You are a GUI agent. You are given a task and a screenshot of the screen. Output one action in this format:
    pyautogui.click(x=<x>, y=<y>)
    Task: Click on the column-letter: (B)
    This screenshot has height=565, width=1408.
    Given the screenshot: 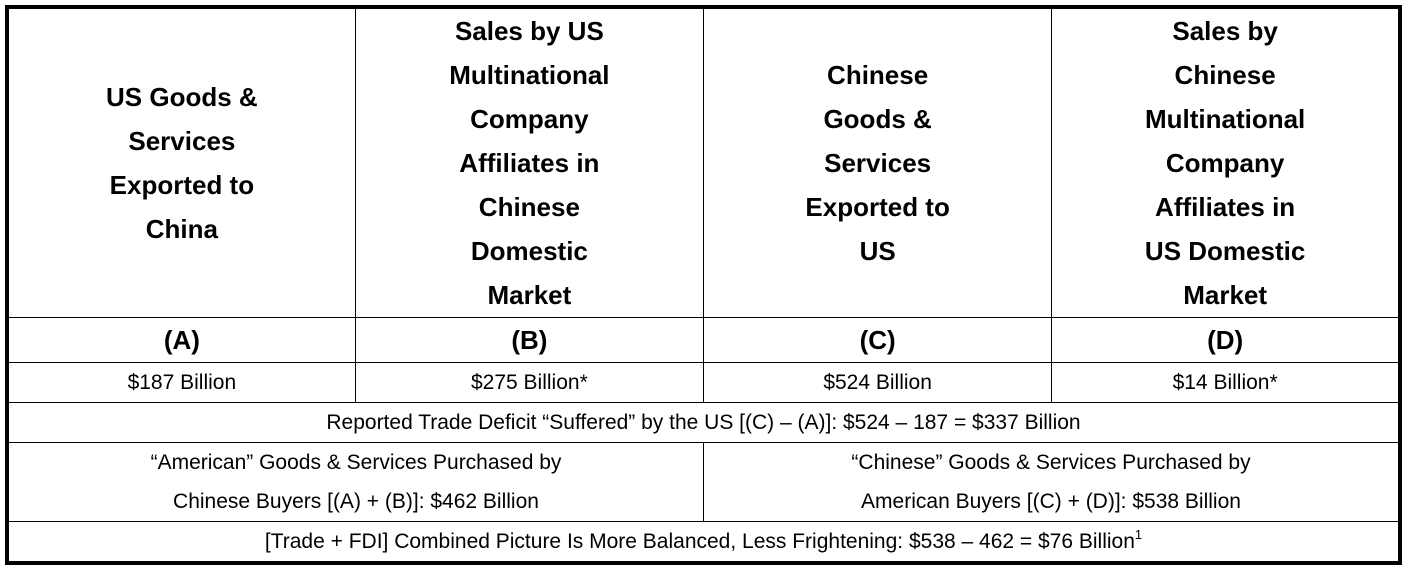 What is the action you would take?
    pyautogui.click(x=529, y=340)
    